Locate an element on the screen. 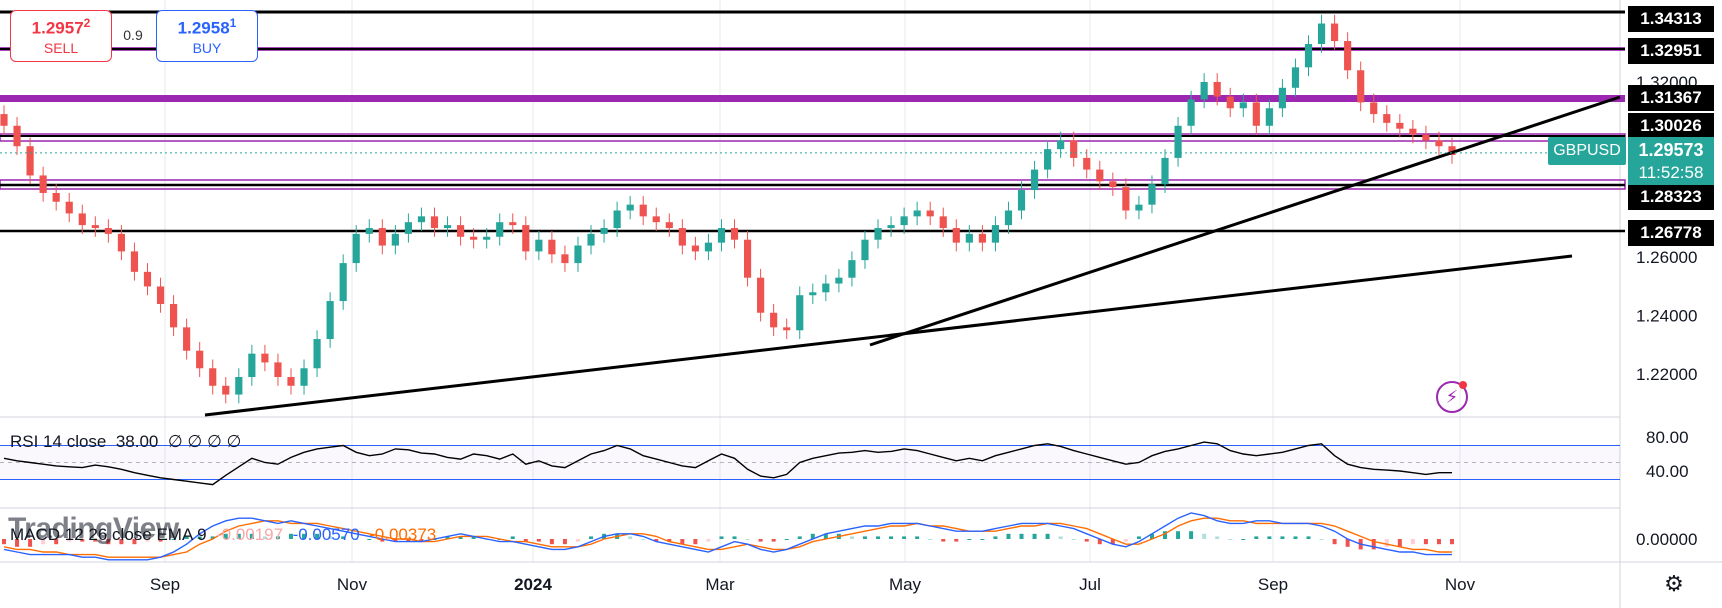 The image size is (1722, 608). sell-button: 1.29572 SELL is located at coordinates (61, 36).